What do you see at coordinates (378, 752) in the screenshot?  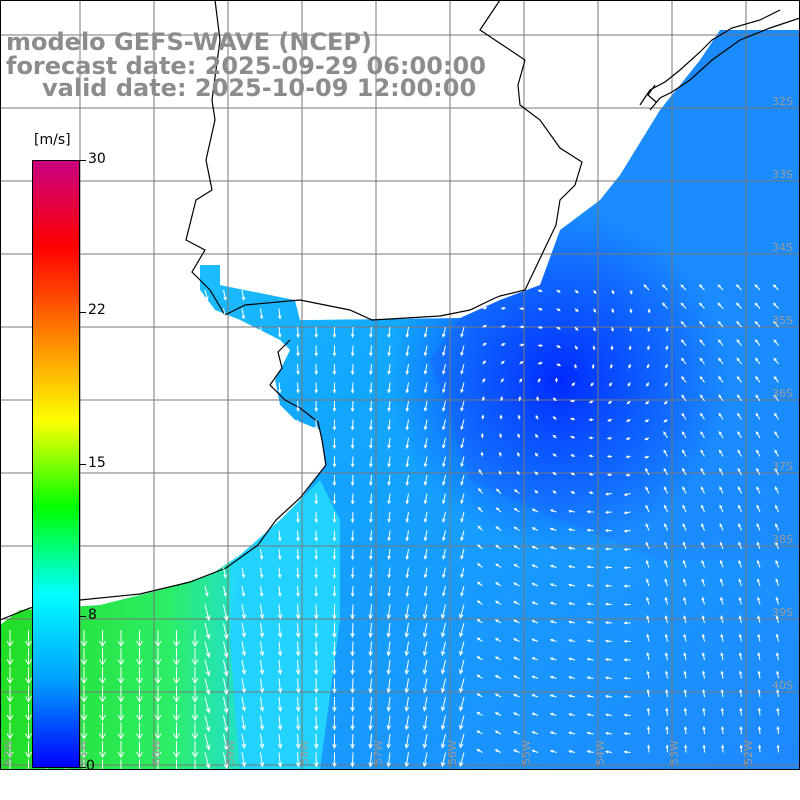 I see `longitude-labels: 62W 61W 60W 59W 58W 57W 56W 55W 54W 53W 52W` at bounding box center [378, 752].